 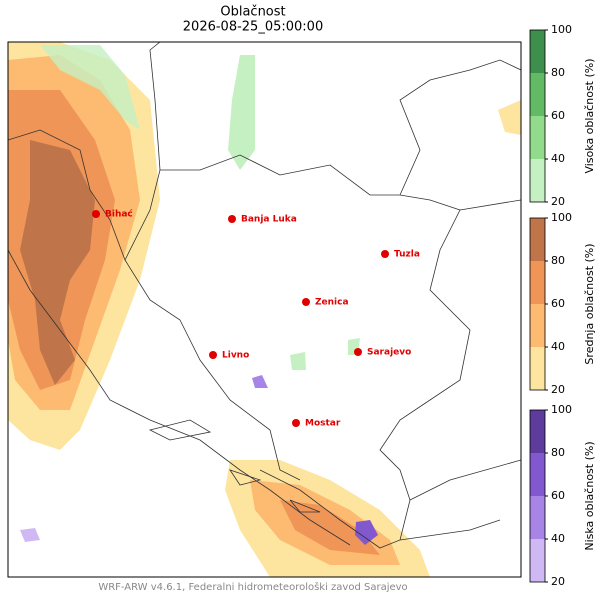 I want to click on city-label: Zenica, so click(x=332, y=303).